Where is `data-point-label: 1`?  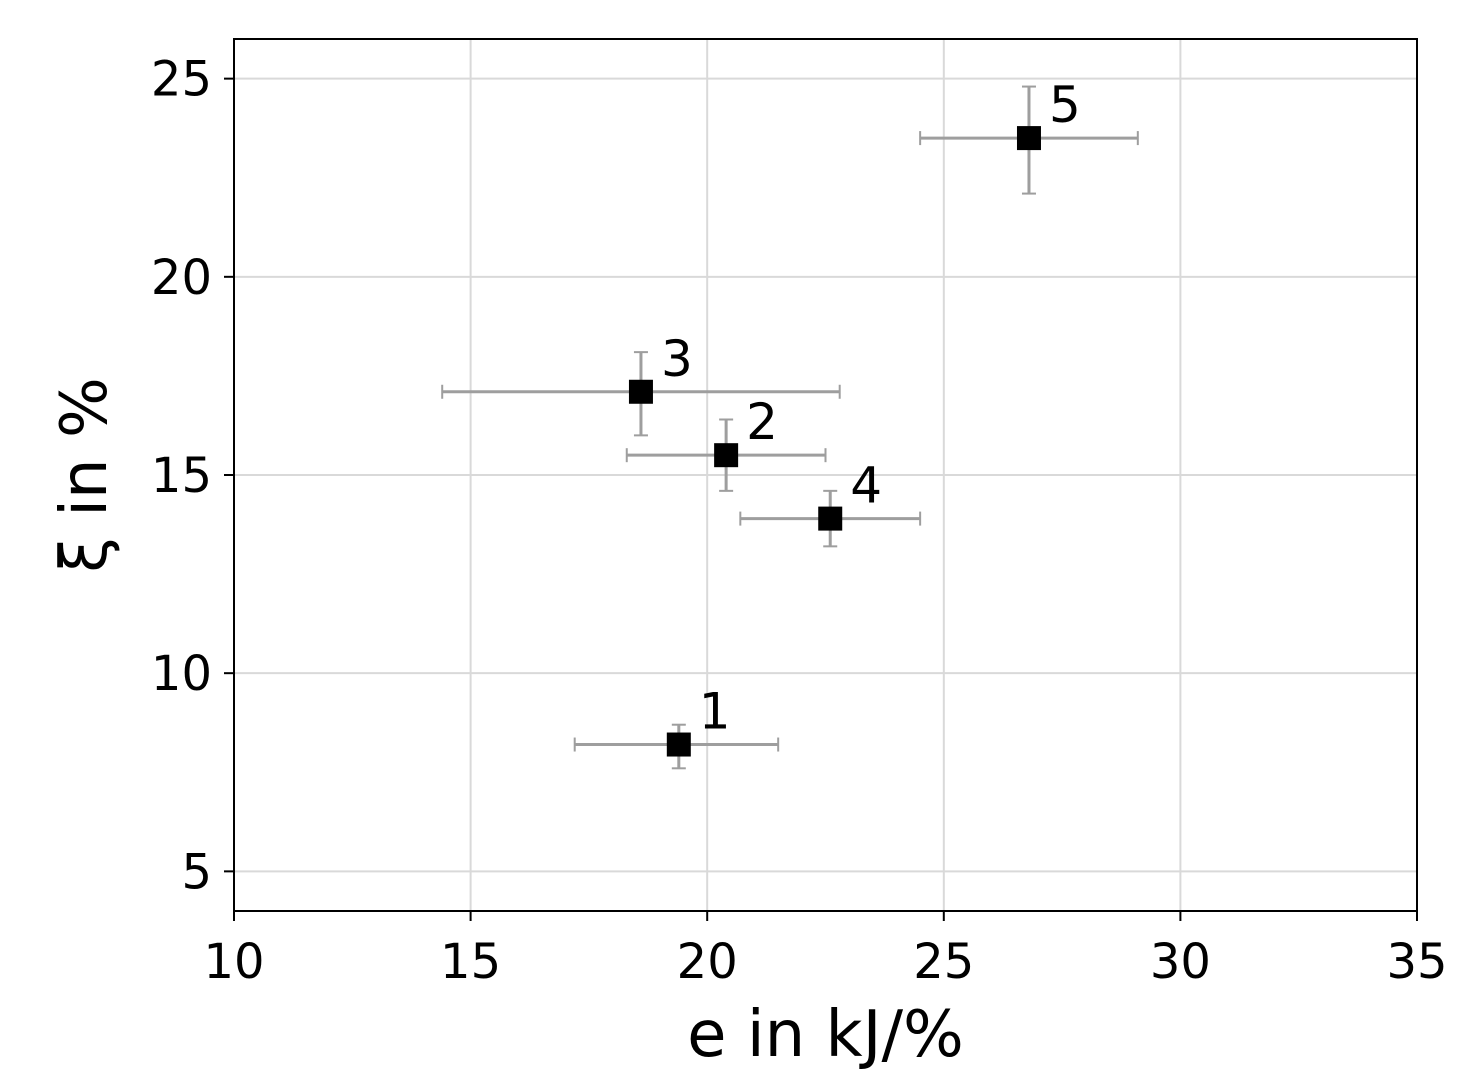
data-point-label: 1 is located at coordinates (715, 712).